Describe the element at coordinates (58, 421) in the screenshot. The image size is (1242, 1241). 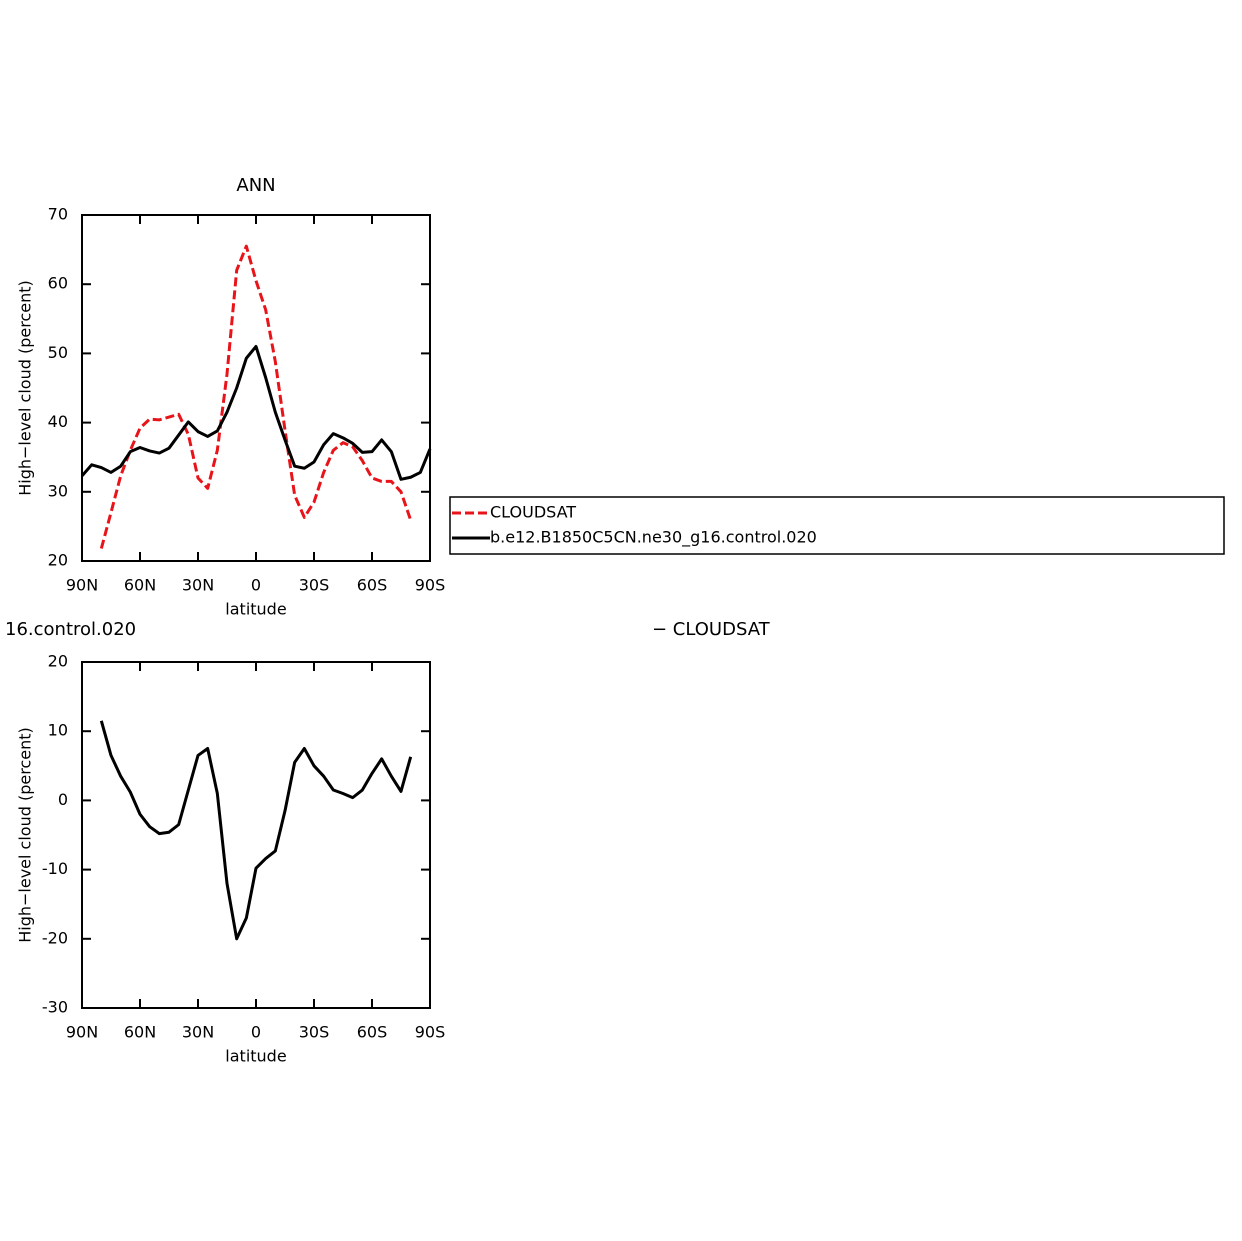
I see `y-tick-label: 40` at that location.